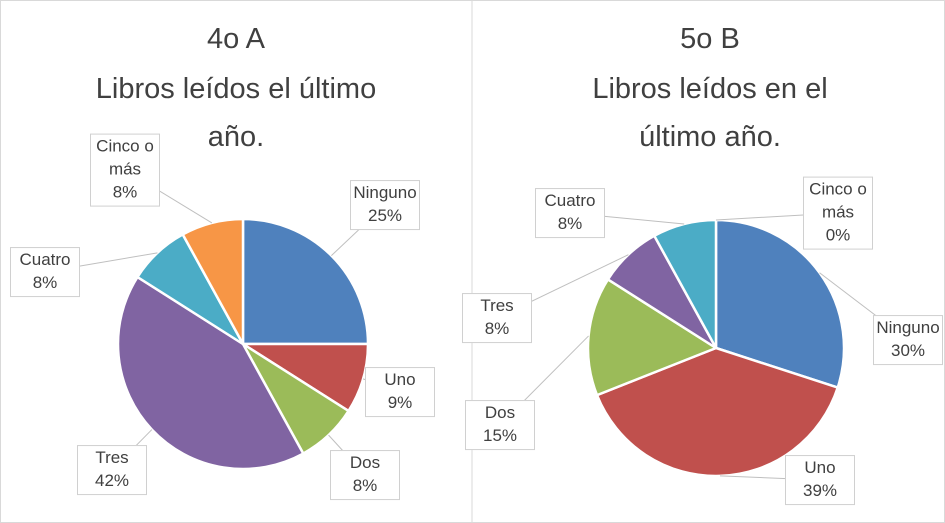  I want to click on data-label: Dos 15%, so click(500, 425).